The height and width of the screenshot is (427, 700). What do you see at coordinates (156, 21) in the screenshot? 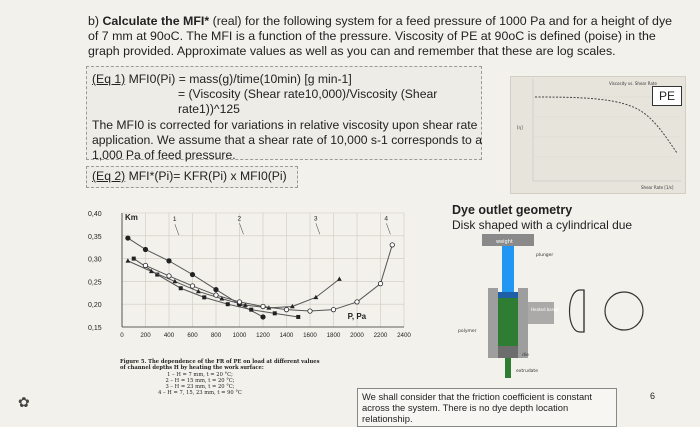
I see `question-bold: Calculate the MFI*` at bounding box center [156, 21].